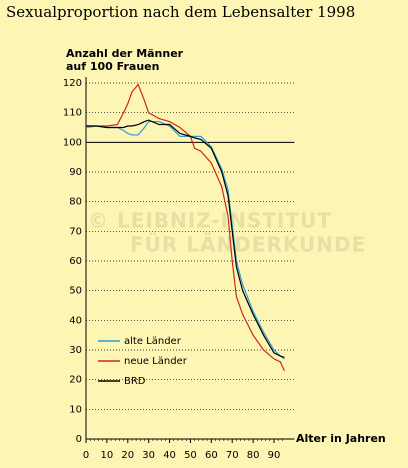 The width and height of the screenshot is (408, 468). What do you see at coordinates (274, 455) in the screenshot?
I see `x-tick-label: 90` at bounding box center [274, 455].